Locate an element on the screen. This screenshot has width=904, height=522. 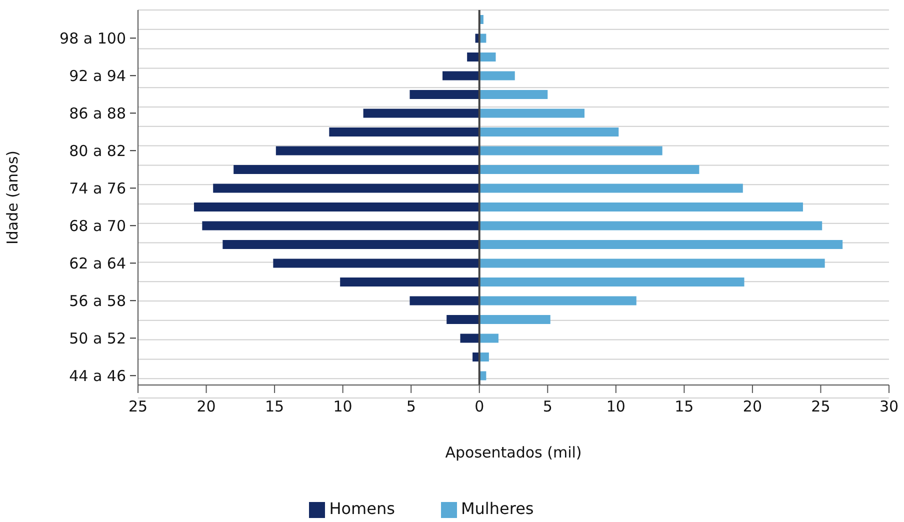
y-tick-label: 80 a 82 is located at coordinates (97, 151).